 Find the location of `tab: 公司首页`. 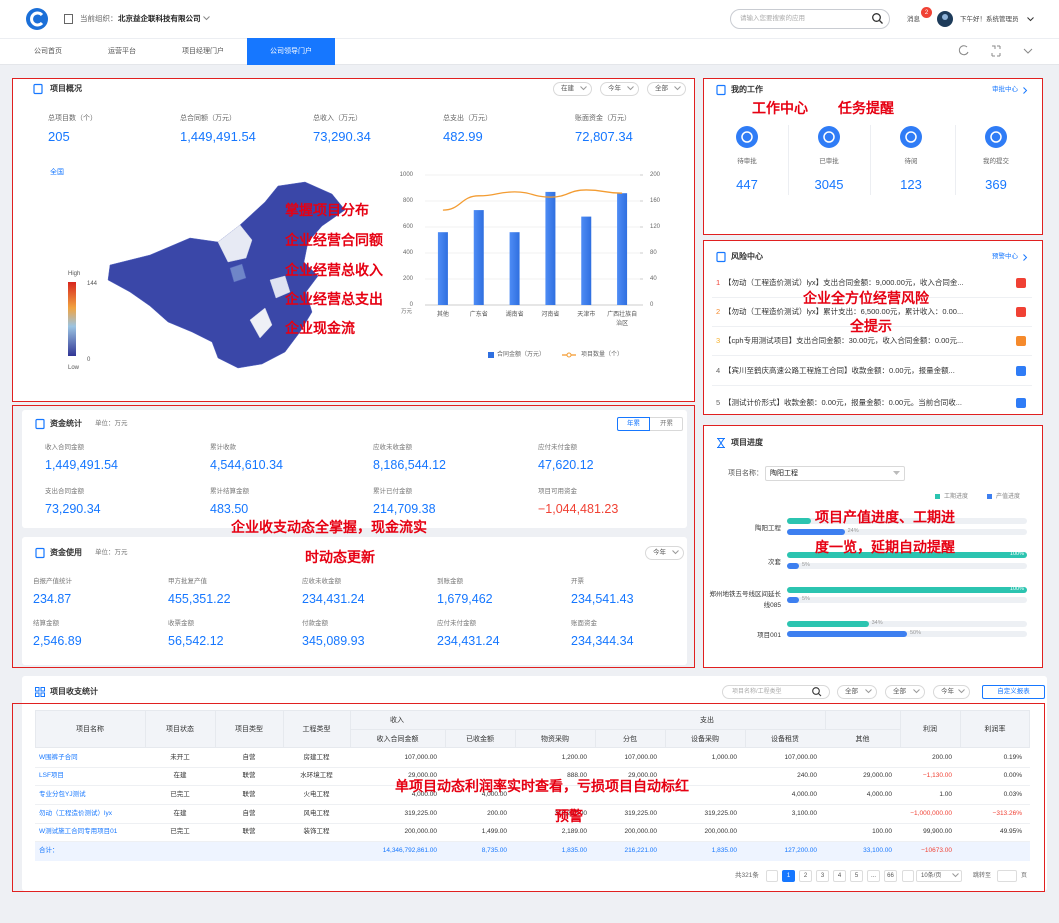

tab: 公司首页 is located at coordinates (48, 51).